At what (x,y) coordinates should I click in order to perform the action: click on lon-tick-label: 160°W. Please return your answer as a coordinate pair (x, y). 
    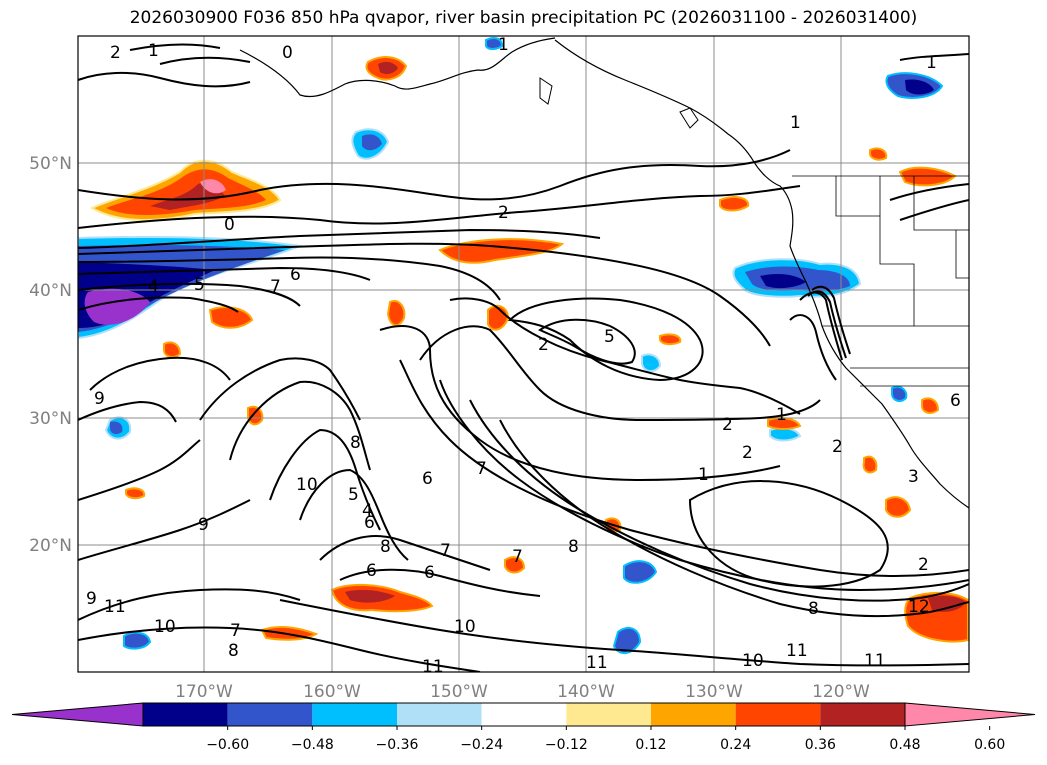
    Looking at the image, I should click on (332, 692).